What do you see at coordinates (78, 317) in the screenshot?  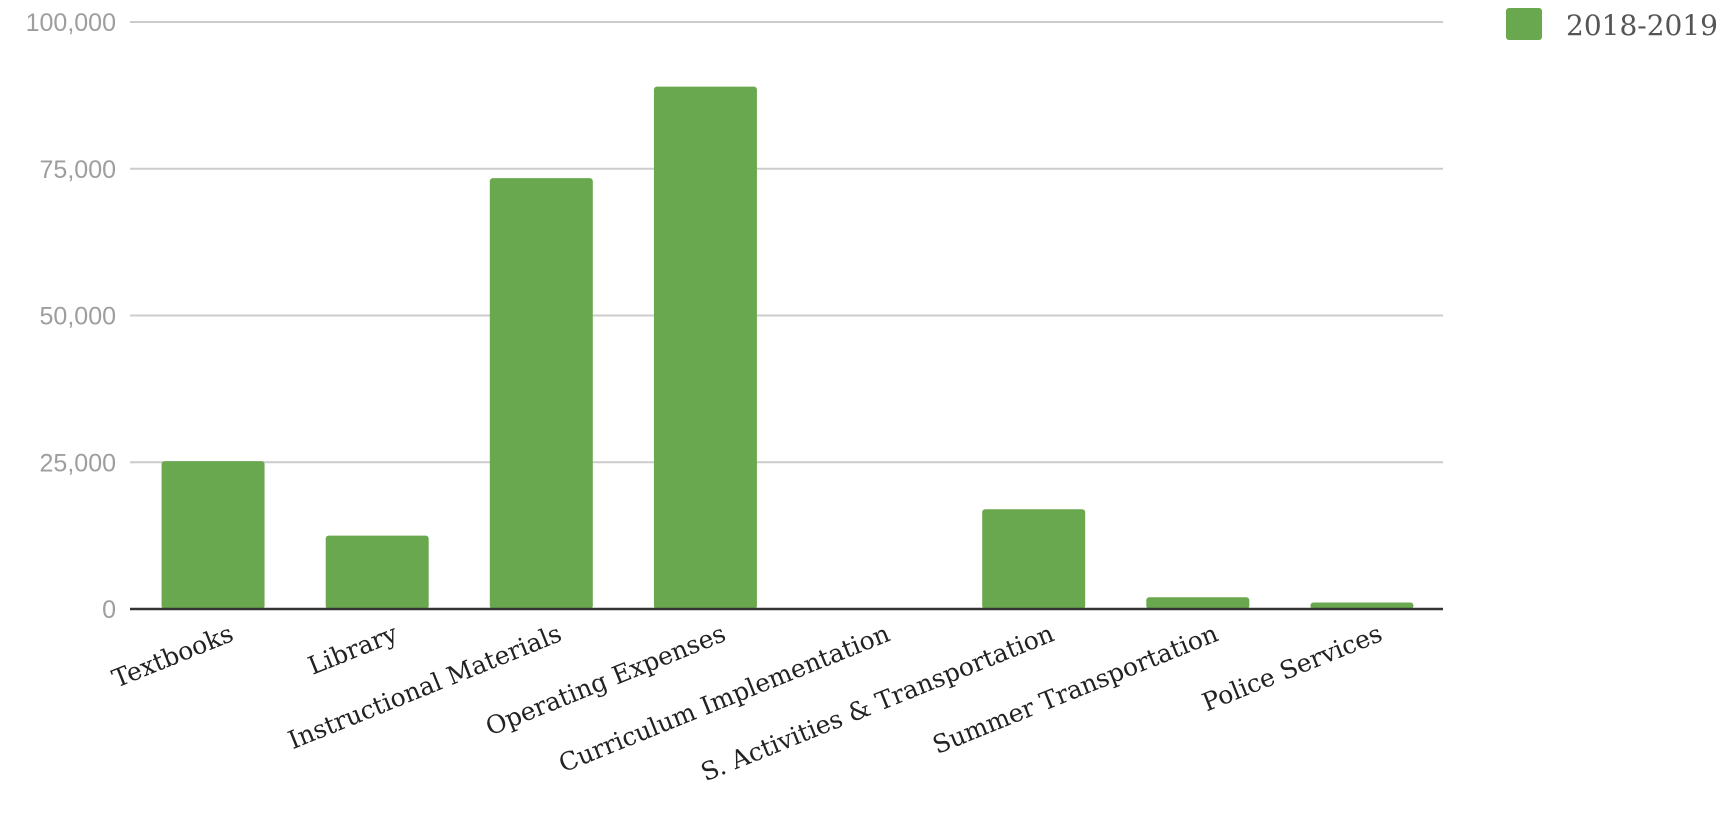 I see `y-tick-label: 50,000` at bounding box center [78, 317].